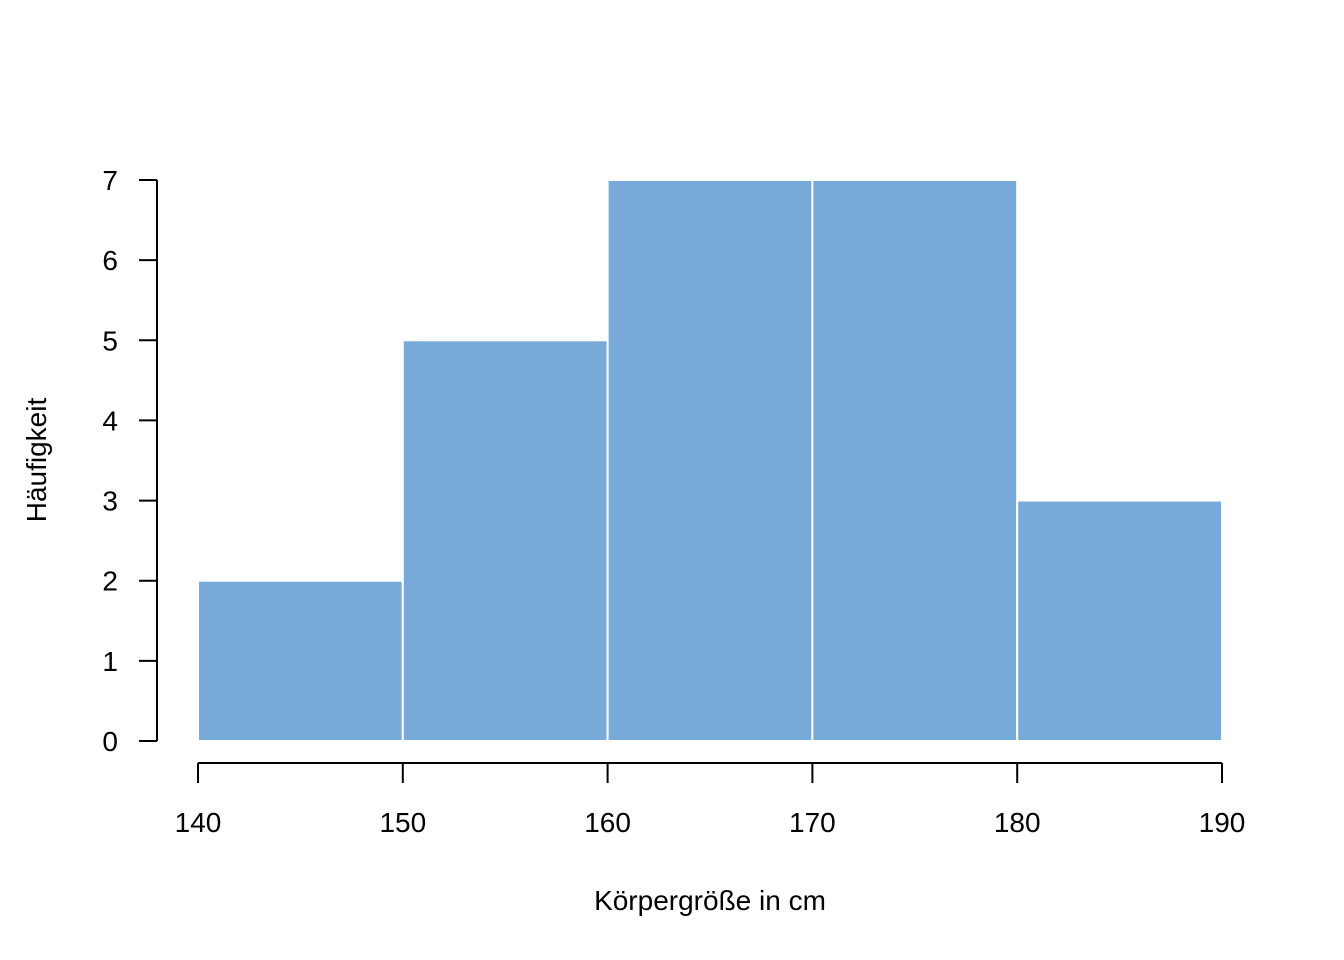  What do you see at coordinates (710, 800) in the screenshot?
I see `x-axis: 140 150 160 170 180 190` at bounding box center [710, 800].